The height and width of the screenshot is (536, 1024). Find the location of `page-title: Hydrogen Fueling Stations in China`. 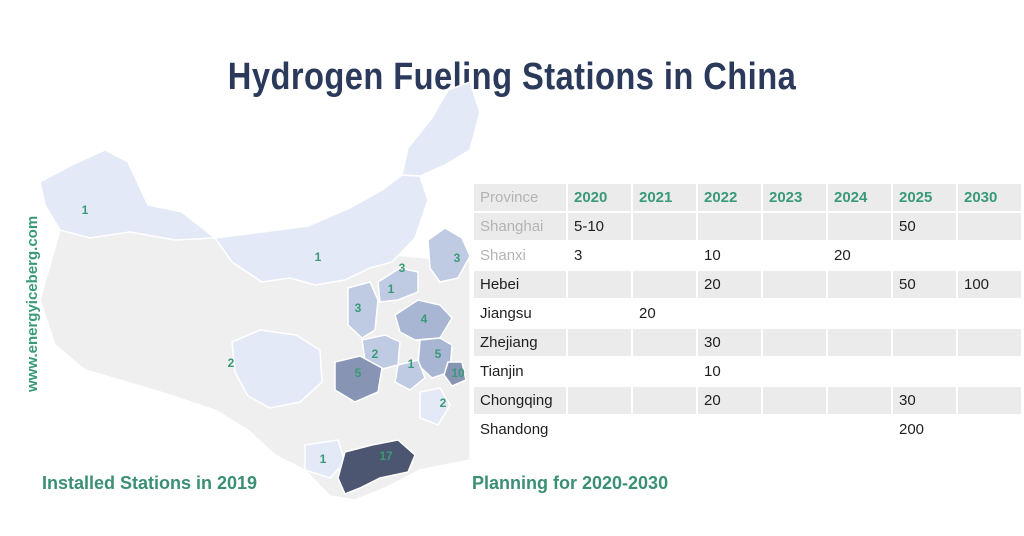

page-title: Hydrogen Fueling Stations in China is located at coordinates (512, 77).